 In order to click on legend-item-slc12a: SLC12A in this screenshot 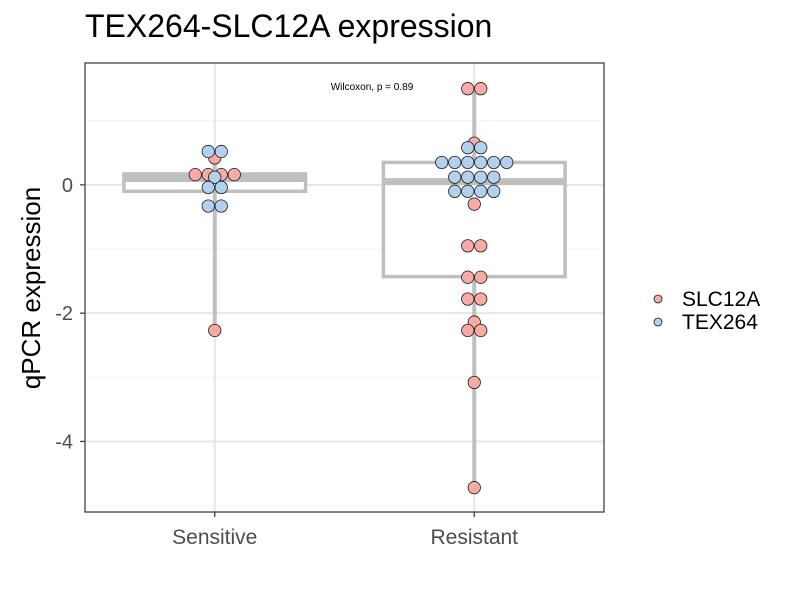, I will do `click(706, 299)`.